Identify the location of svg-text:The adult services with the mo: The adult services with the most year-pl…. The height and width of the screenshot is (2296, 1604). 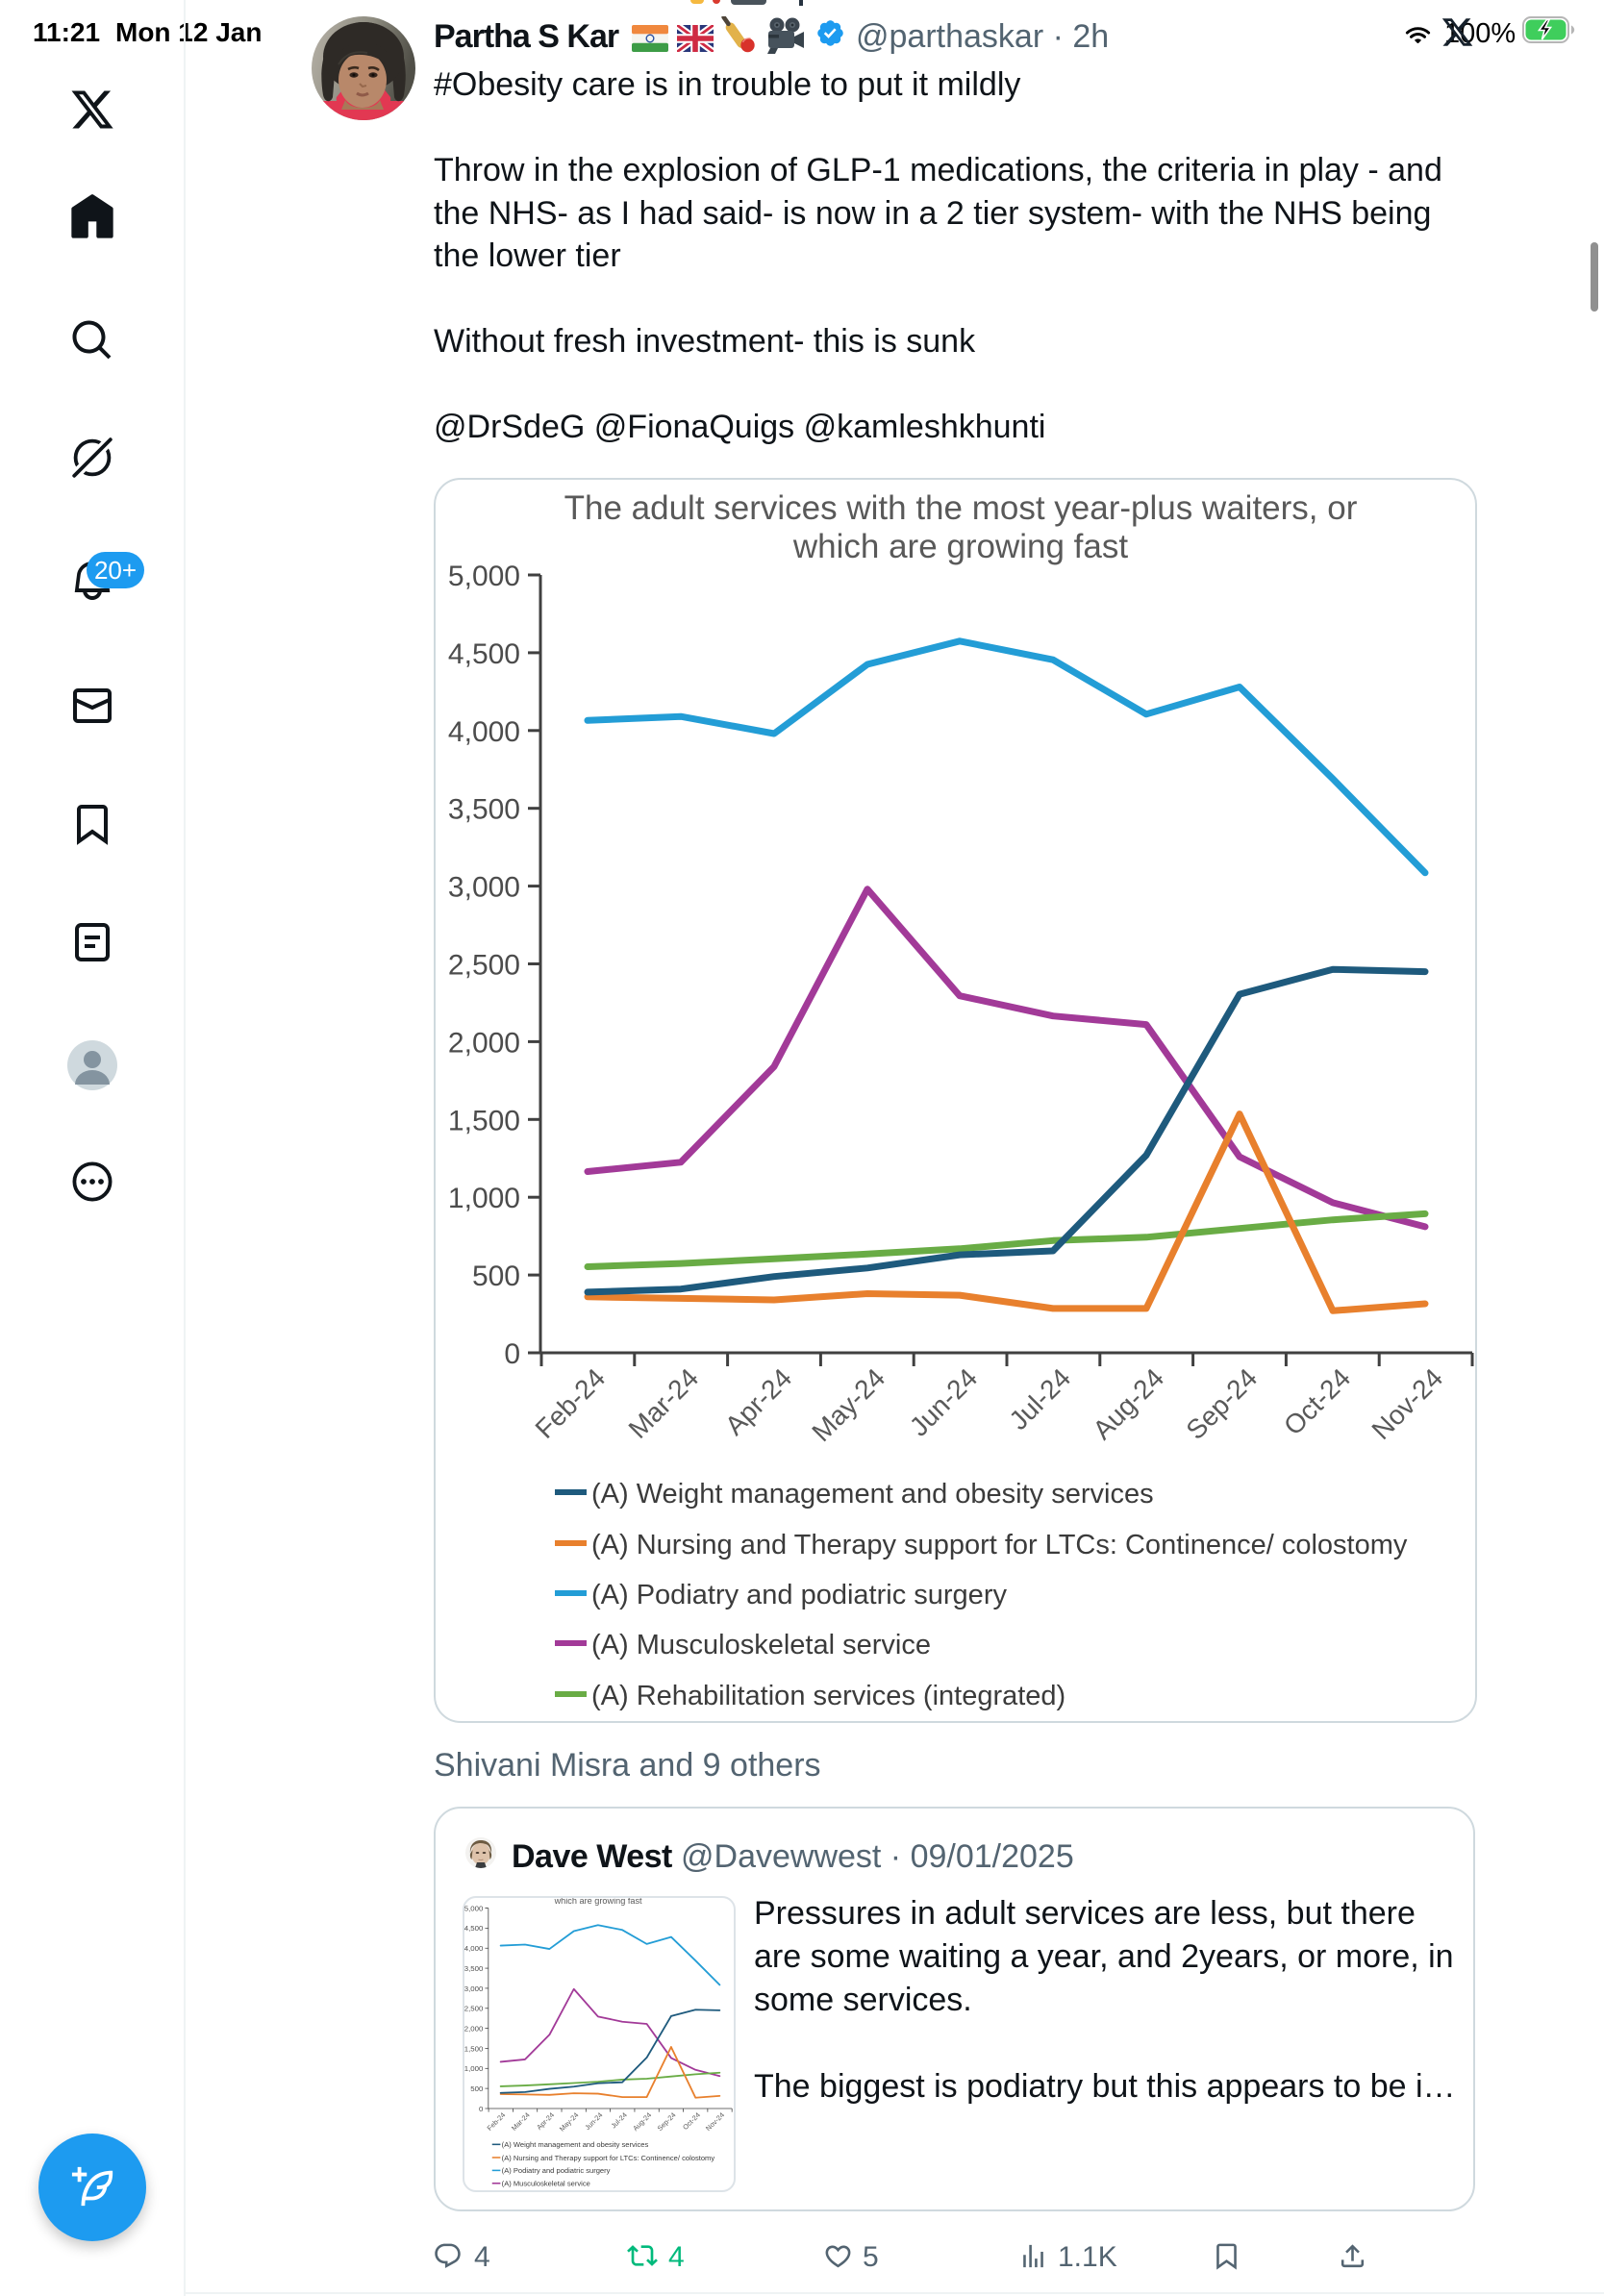
(961, 508).